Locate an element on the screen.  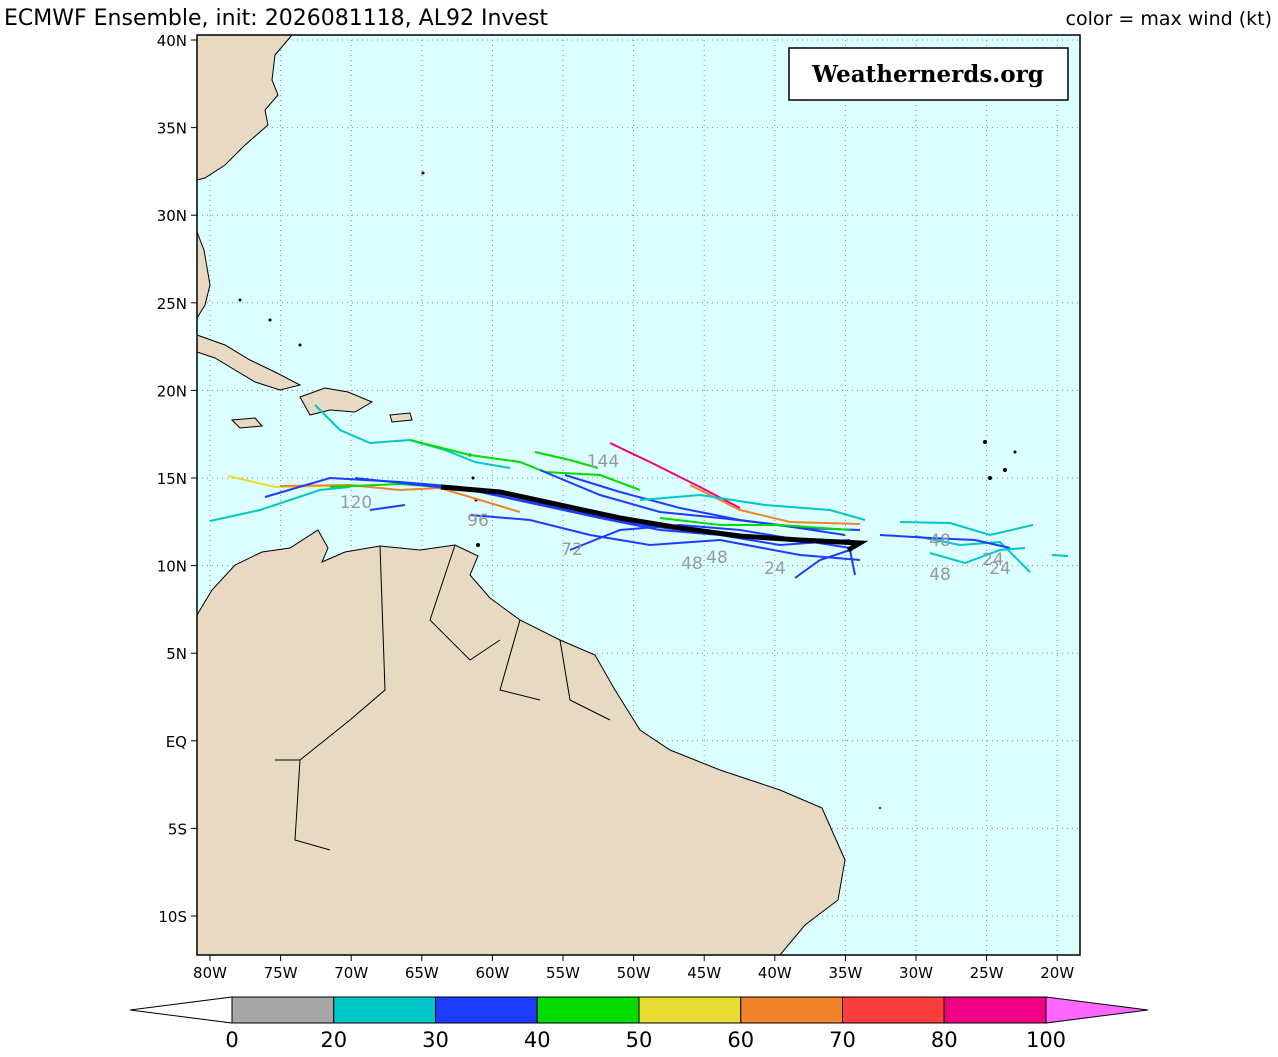
colorbar-label: 20 is located at coordinates (333, 1040).